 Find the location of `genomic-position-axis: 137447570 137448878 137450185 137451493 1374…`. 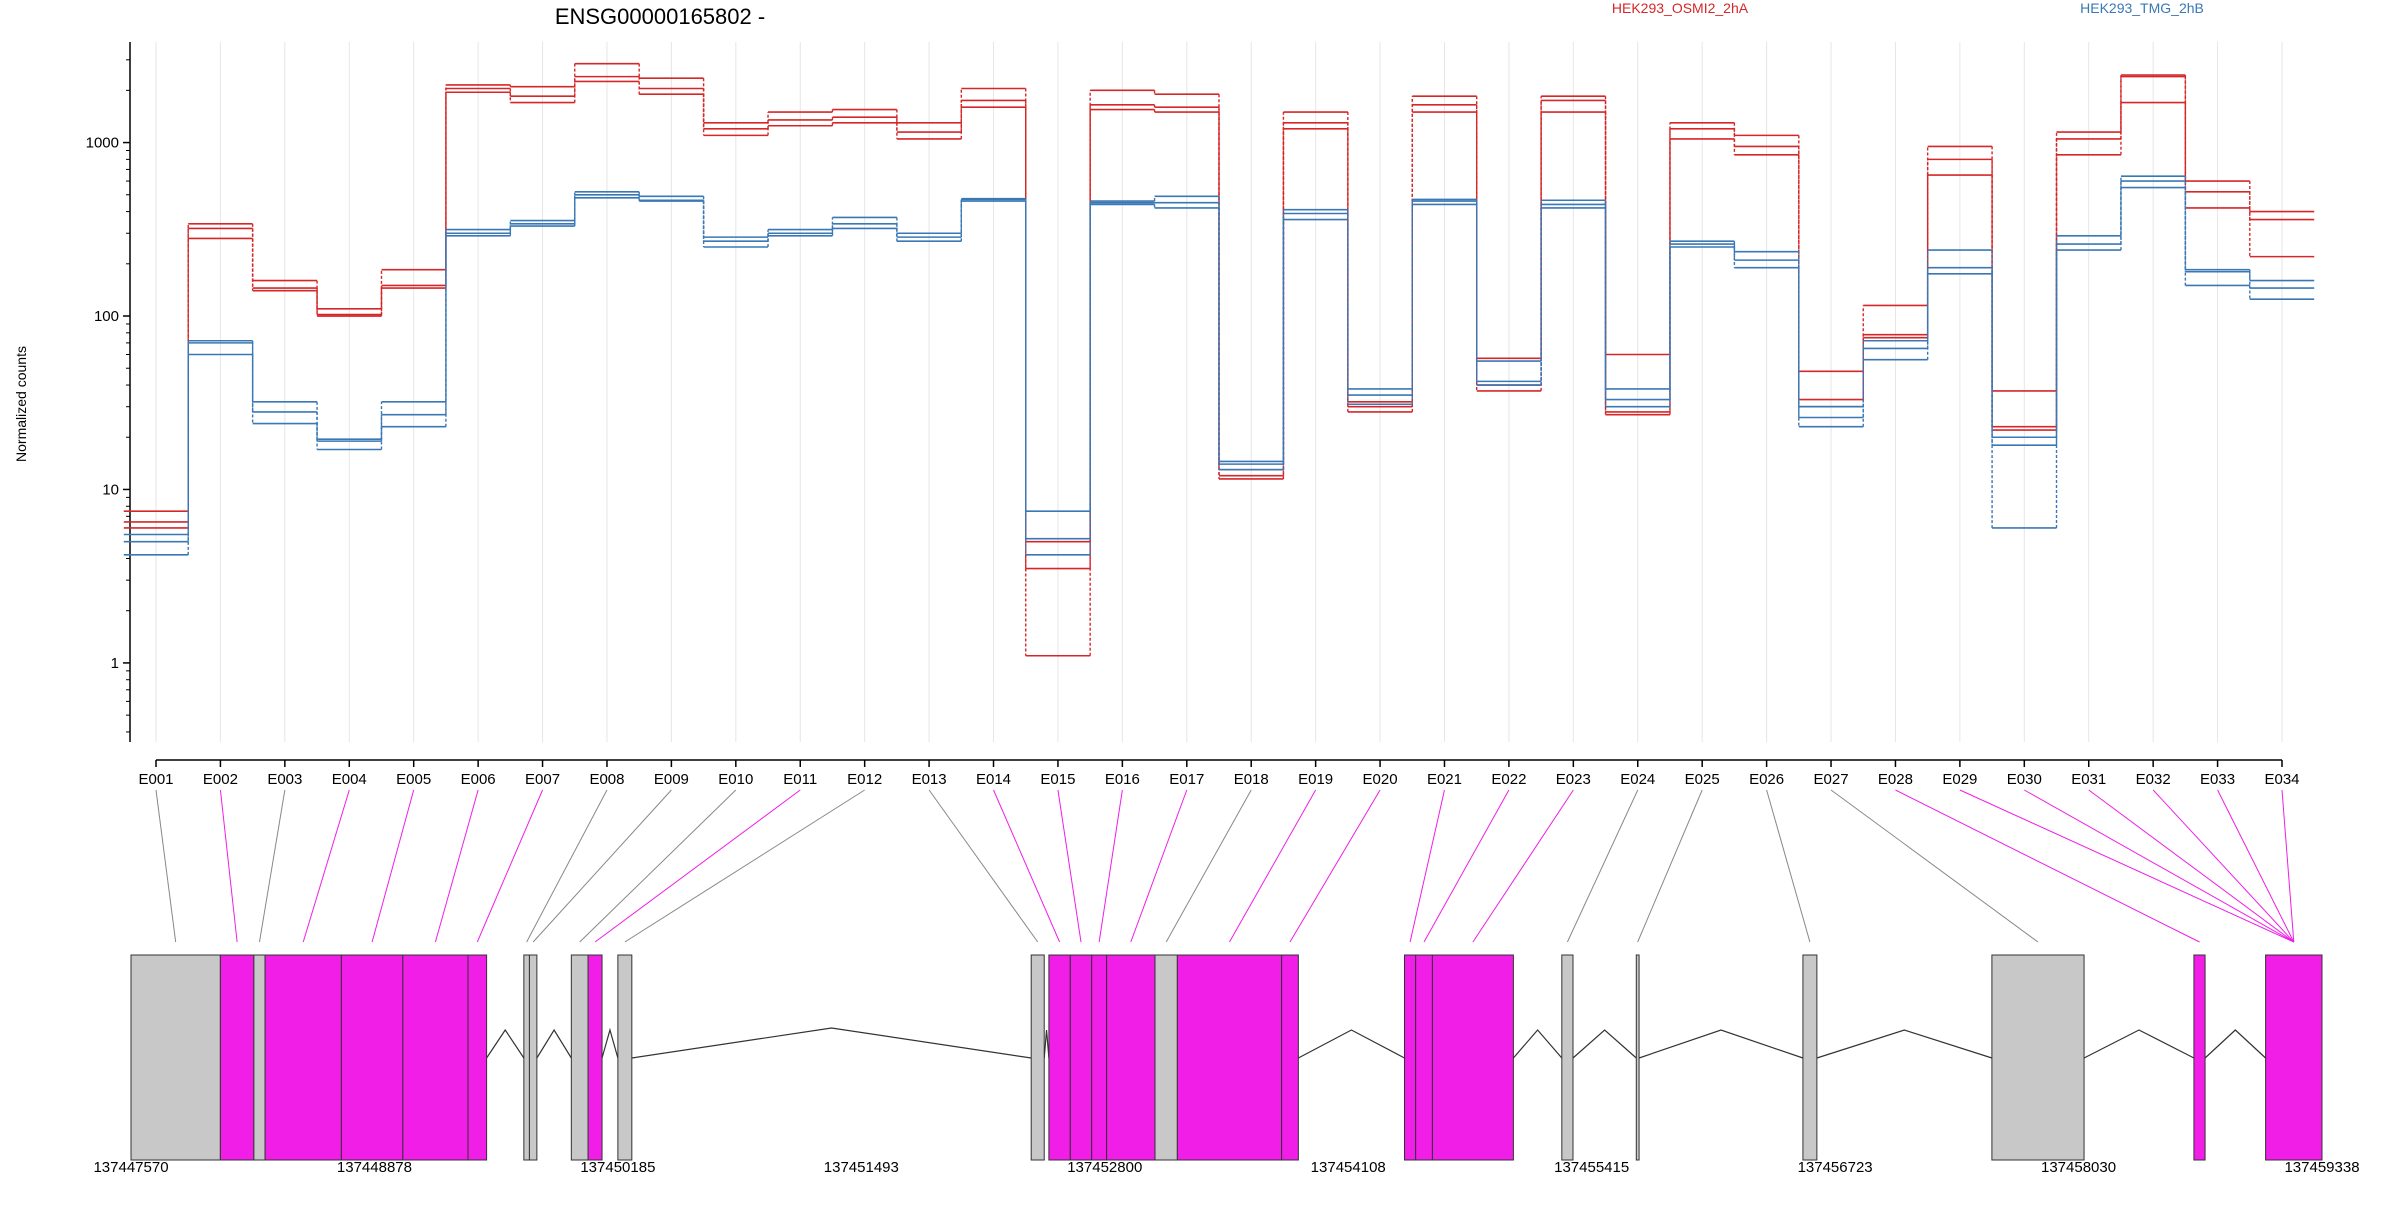

genomic-position-axis: 137447570 137448878 137450185 137451493 1374… is located at coordinates (1226, 1167).